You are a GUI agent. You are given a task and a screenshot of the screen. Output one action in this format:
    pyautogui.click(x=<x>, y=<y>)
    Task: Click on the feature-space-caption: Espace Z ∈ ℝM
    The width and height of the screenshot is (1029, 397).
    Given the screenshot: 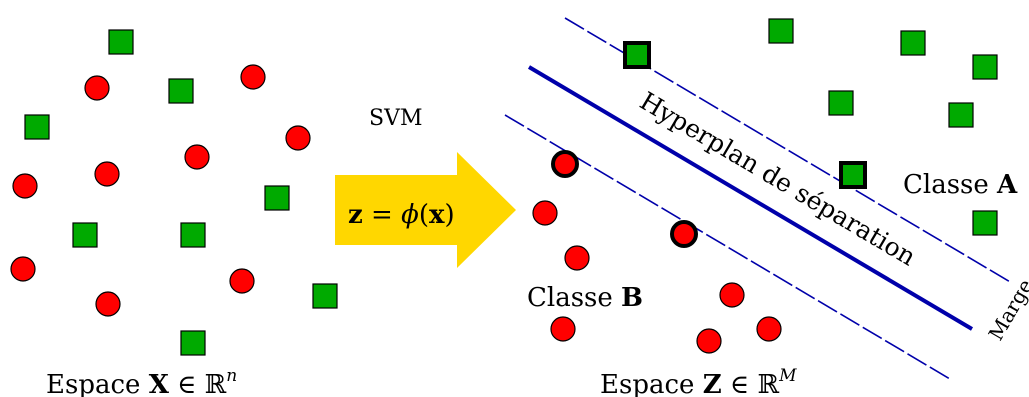 What is the action you would take?
    pyautogui.click(x=698, y=381)
    